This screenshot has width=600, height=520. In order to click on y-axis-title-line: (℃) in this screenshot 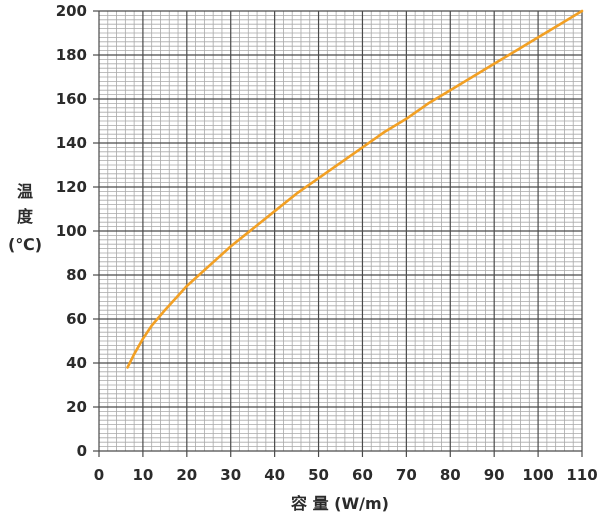, I will do `click(25, 244)`.